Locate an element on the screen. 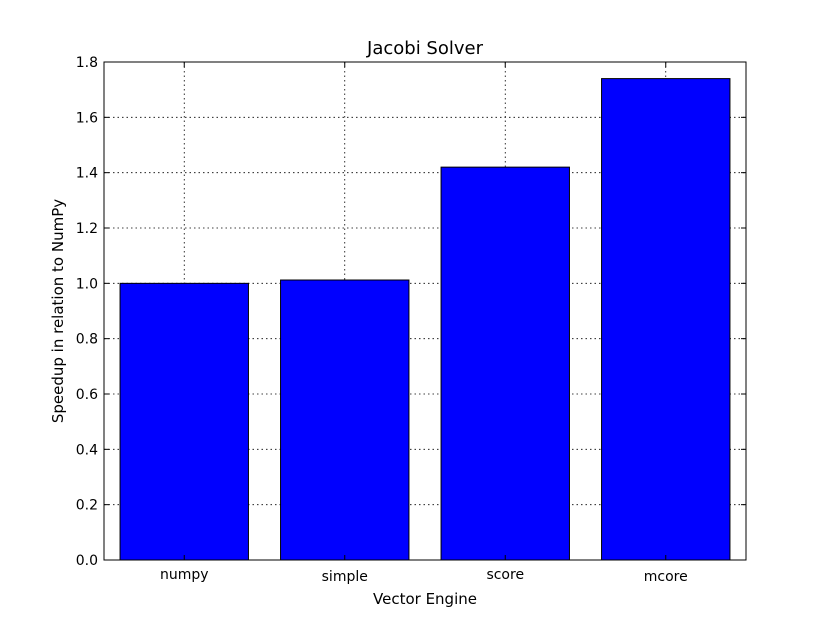  y-tick-label: 1.6 is located at coordinates (87, 118).